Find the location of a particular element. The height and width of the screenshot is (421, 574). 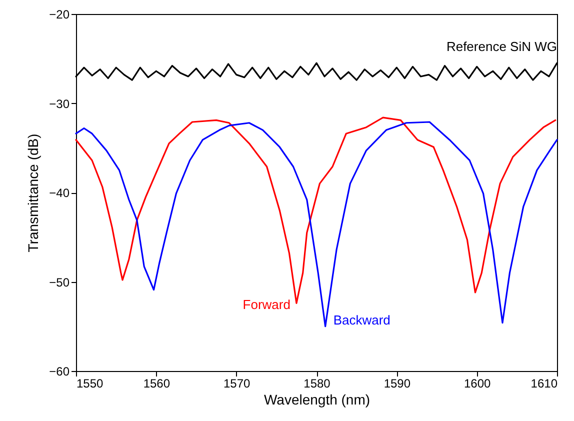

y-tick-label: −30 is located at coordinates (59, 103).